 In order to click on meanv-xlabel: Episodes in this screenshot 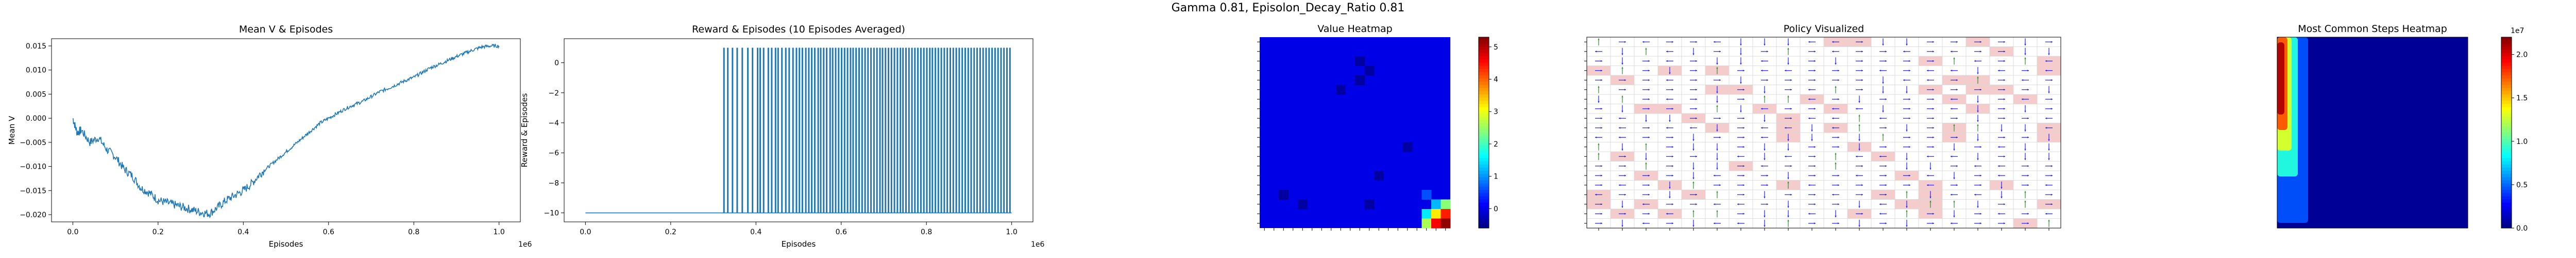, I will do `click(286, 244)`.